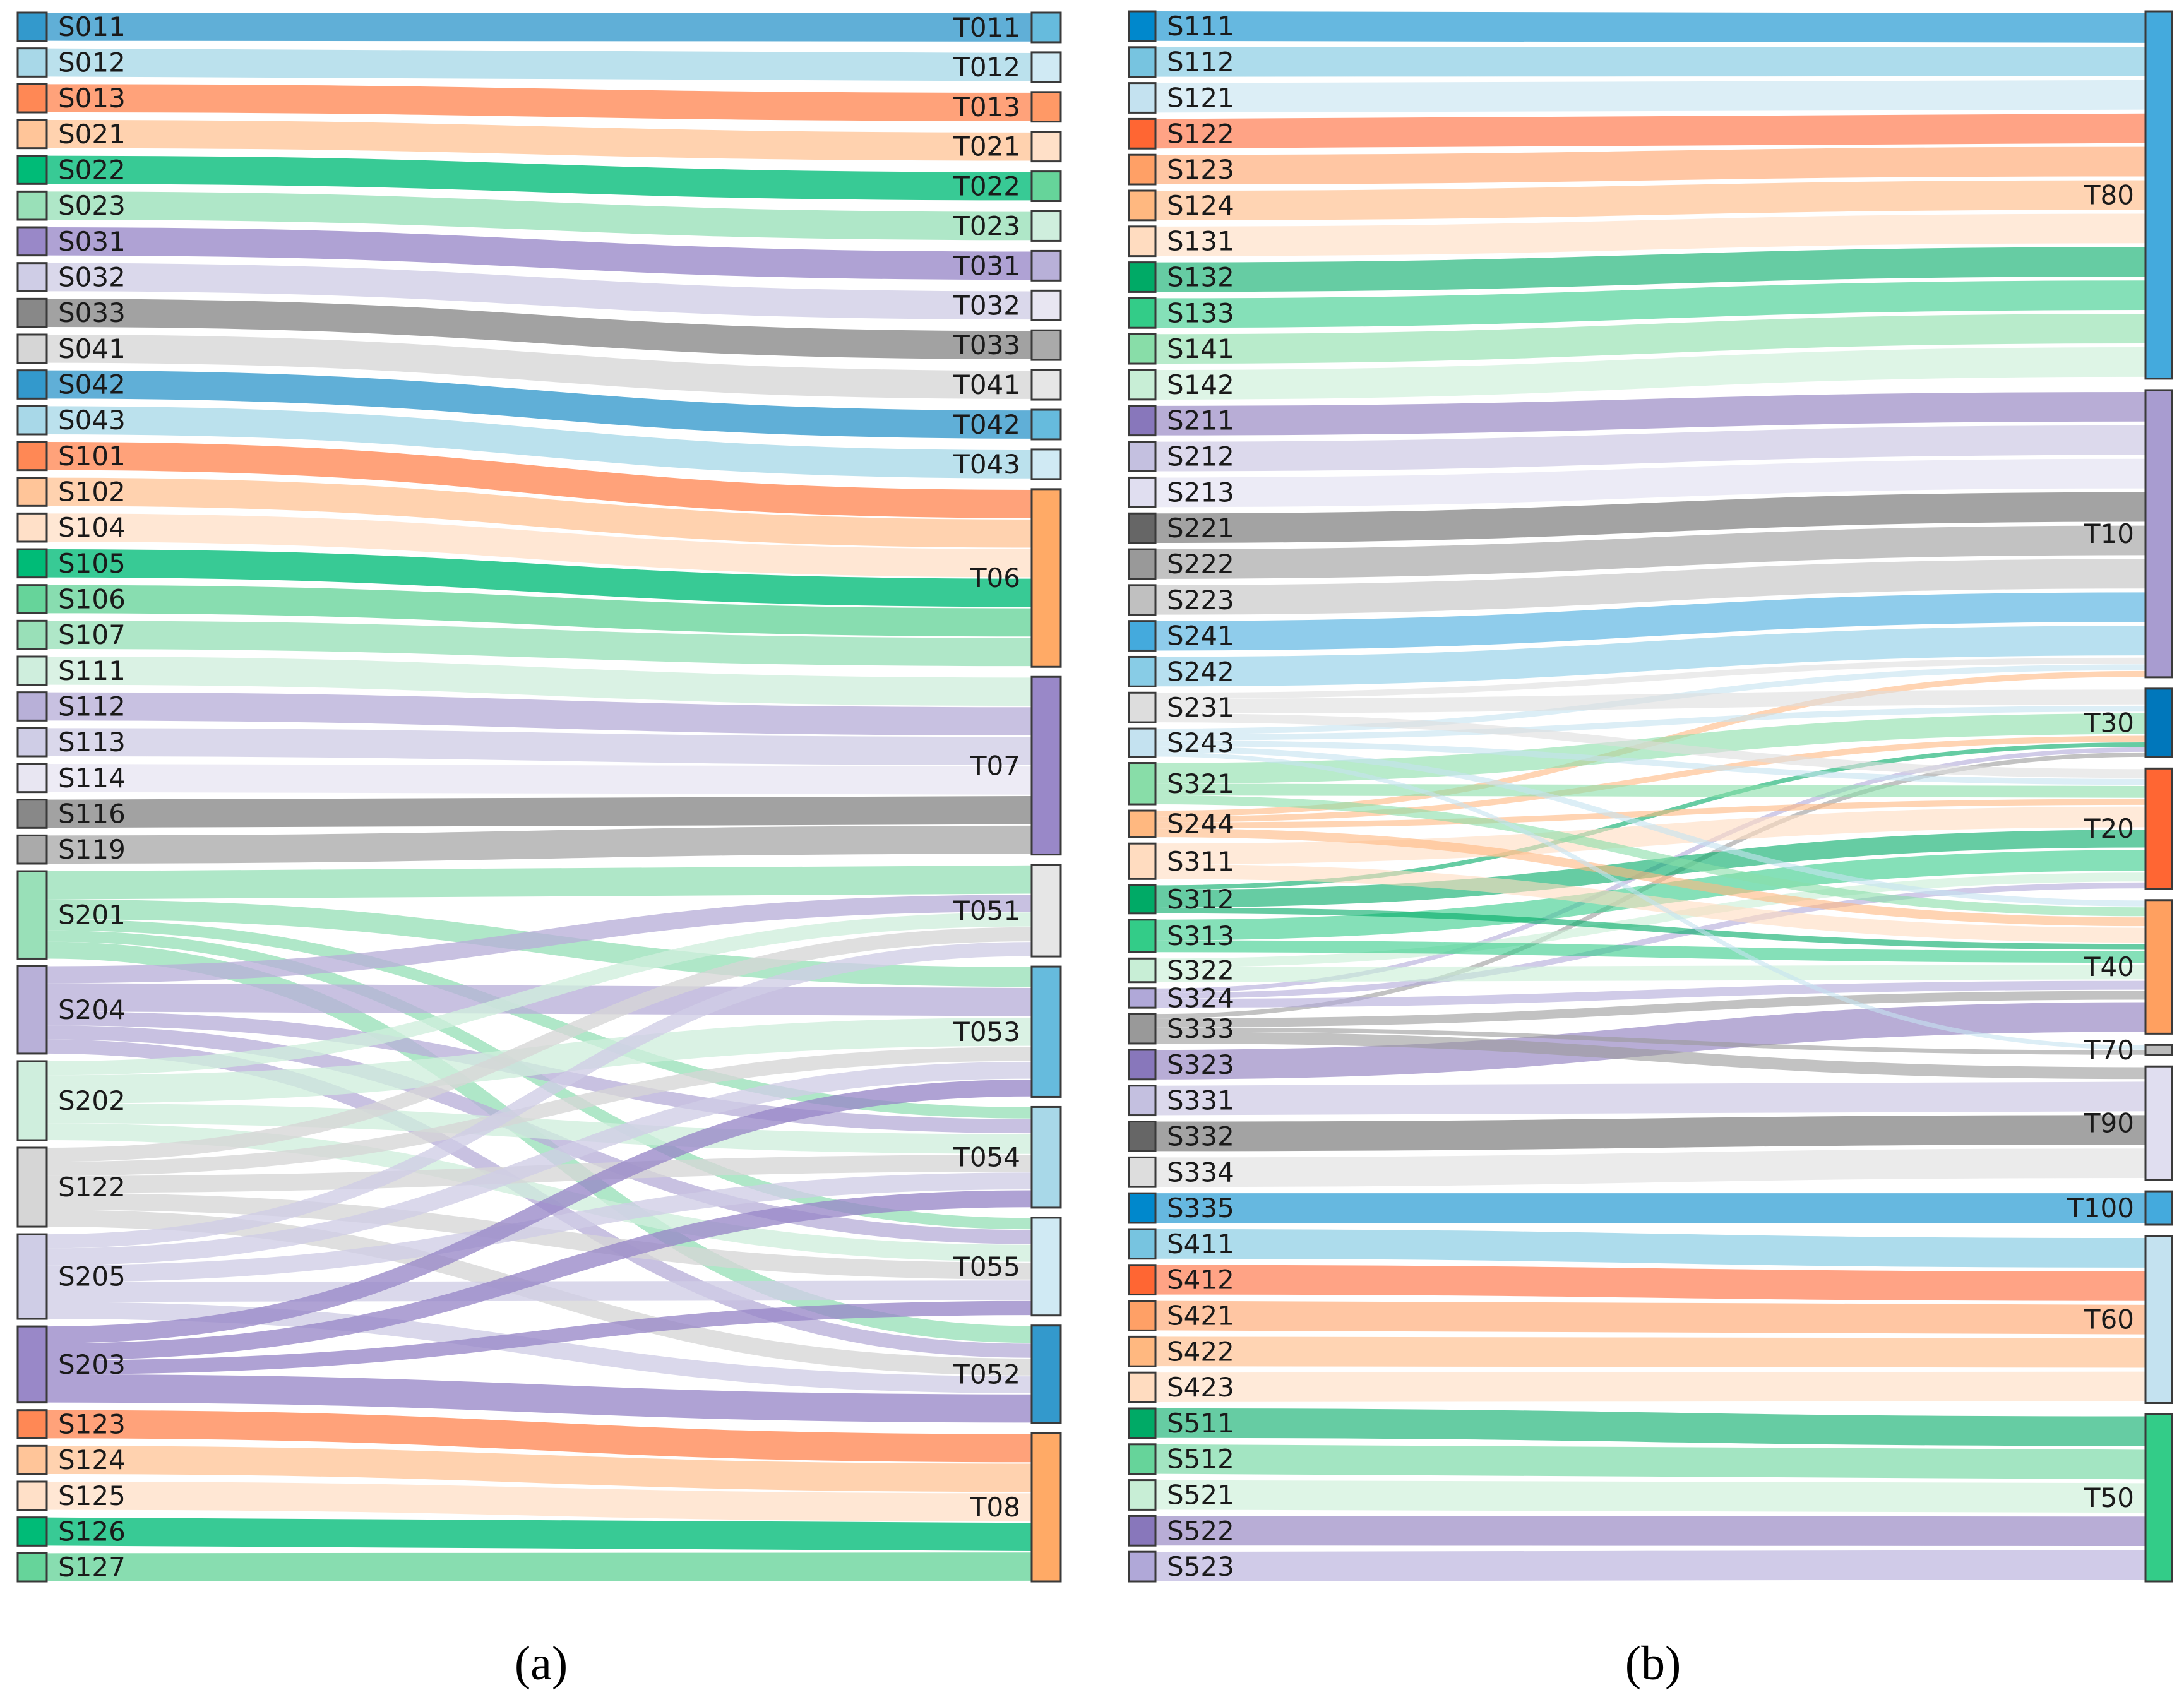 Image resolution: width=2184 pixels, height=1702 pixels. What do you see at coordinates (1142, 707) in the screenshot?
I see `source-node-s231` at bounding box center [1142, 707].